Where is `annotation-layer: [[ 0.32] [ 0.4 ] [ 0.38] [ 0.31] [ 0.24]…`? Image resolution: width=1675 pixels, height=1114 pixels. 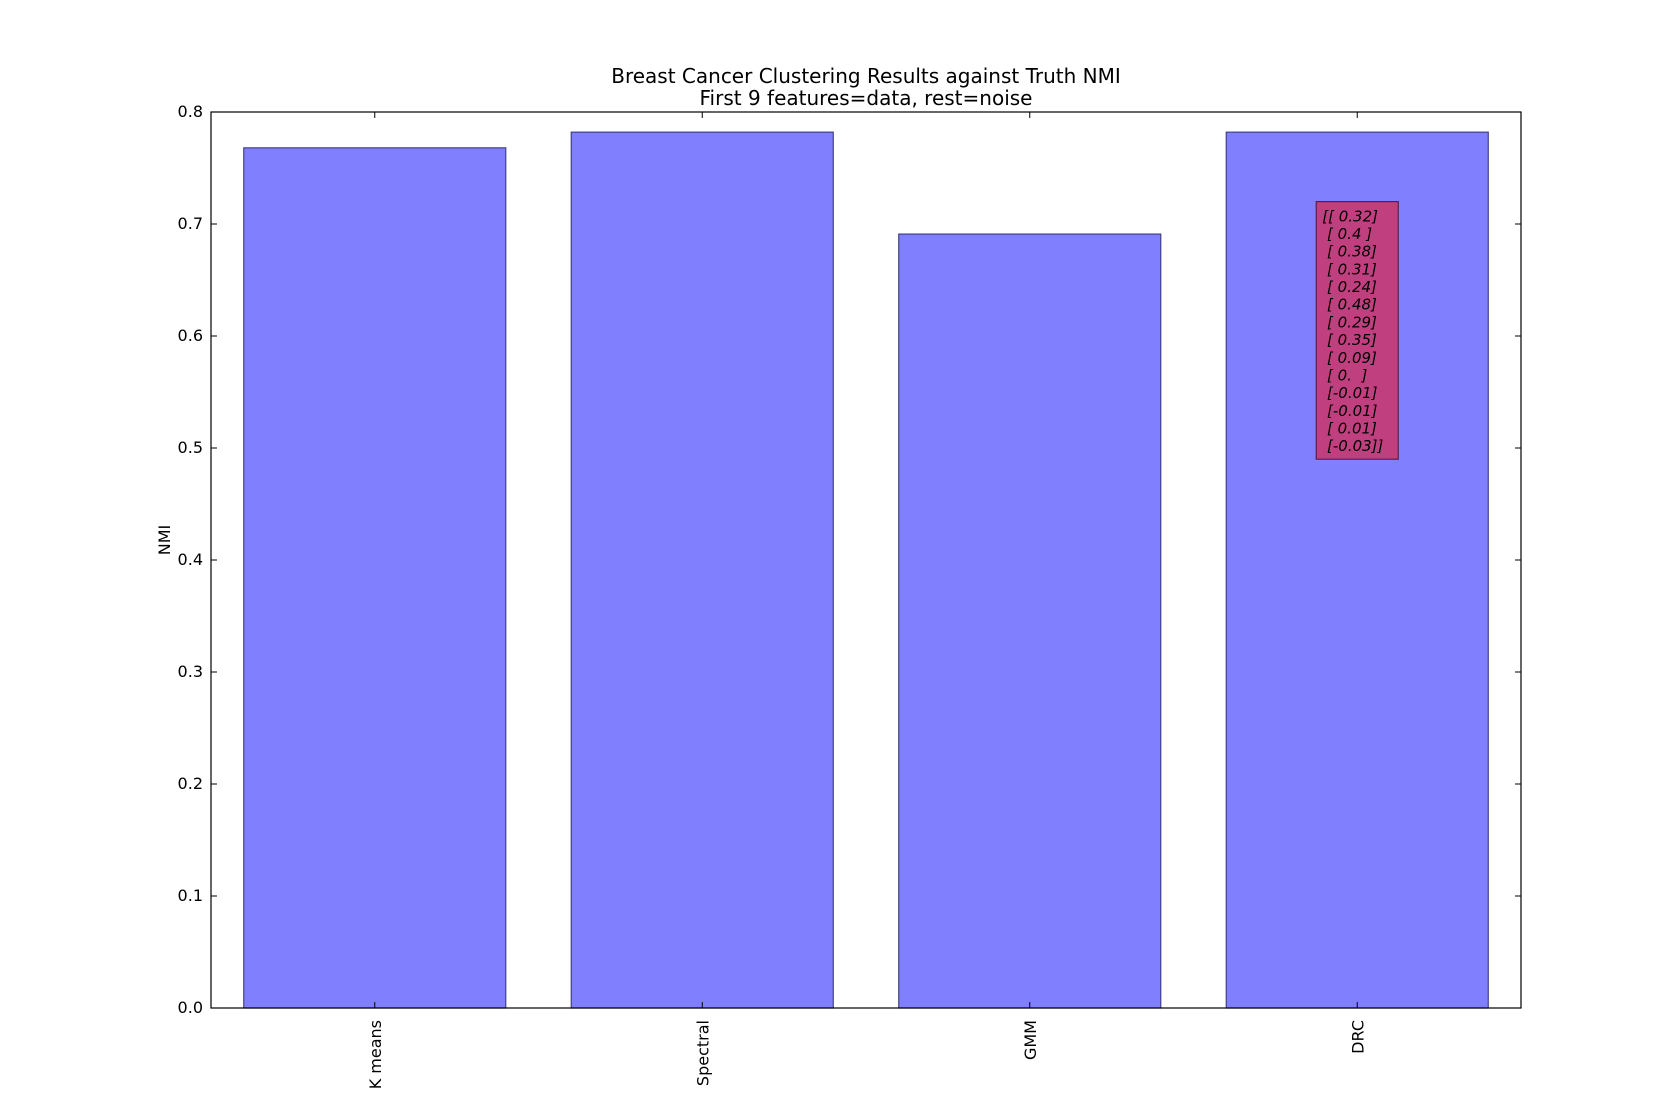 annotation-layer: [[ 0.32] [ 0.4 ] [ 0.38] [ 0.31] [ 0.24]… is located at coordinates (1357, 330).